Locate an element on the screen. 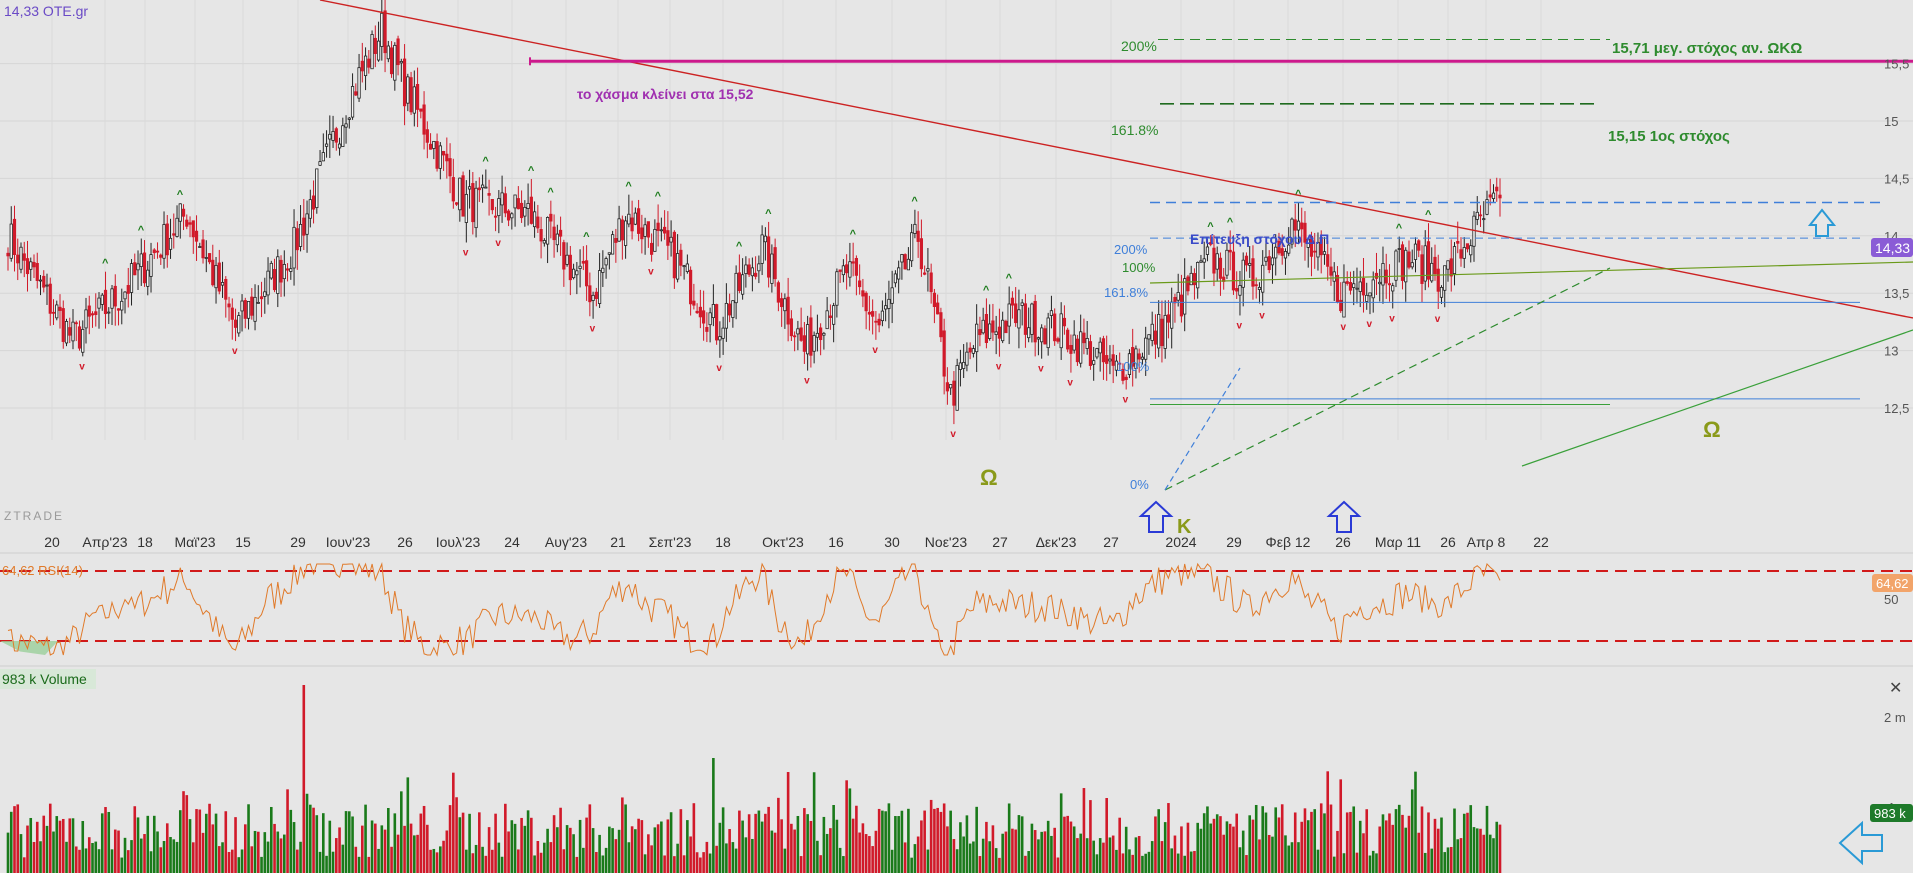 The width and height of the screenshot is (1913, 873). fib-1618-top-label: 161.8% is located at coordinates (1134, 130).